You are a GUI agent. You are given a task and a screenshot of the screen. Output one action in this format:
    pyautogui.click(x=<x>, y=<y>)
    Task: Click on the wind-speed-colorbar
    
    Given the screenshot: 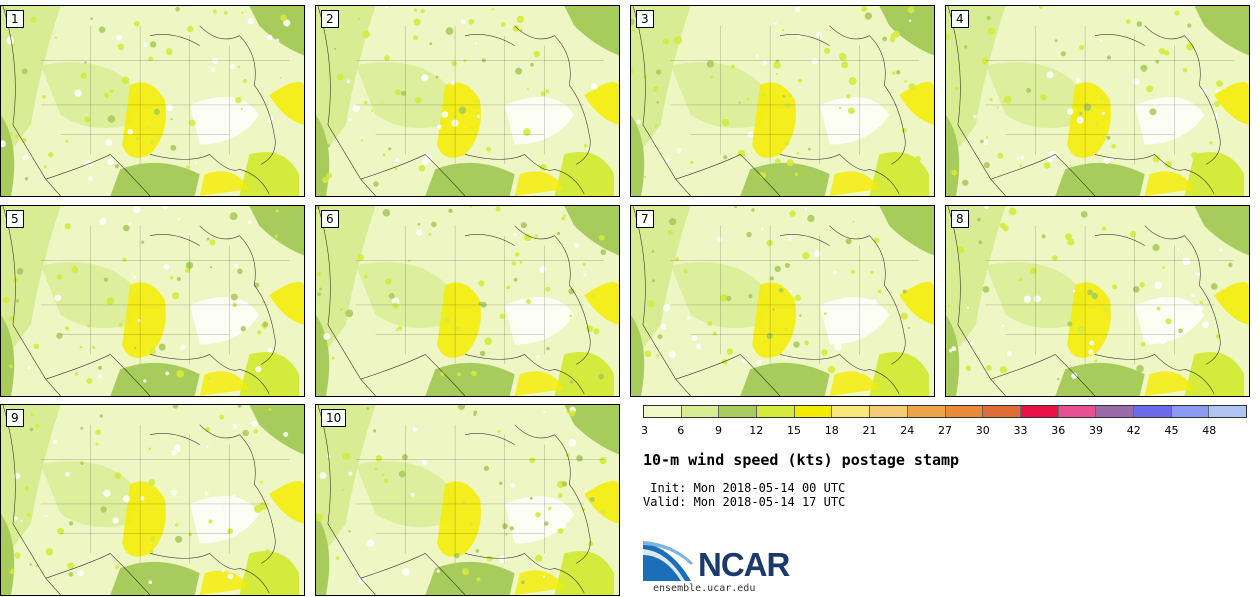 What is the action you would take?
    pyautogui.click(x=945, y=411)
    